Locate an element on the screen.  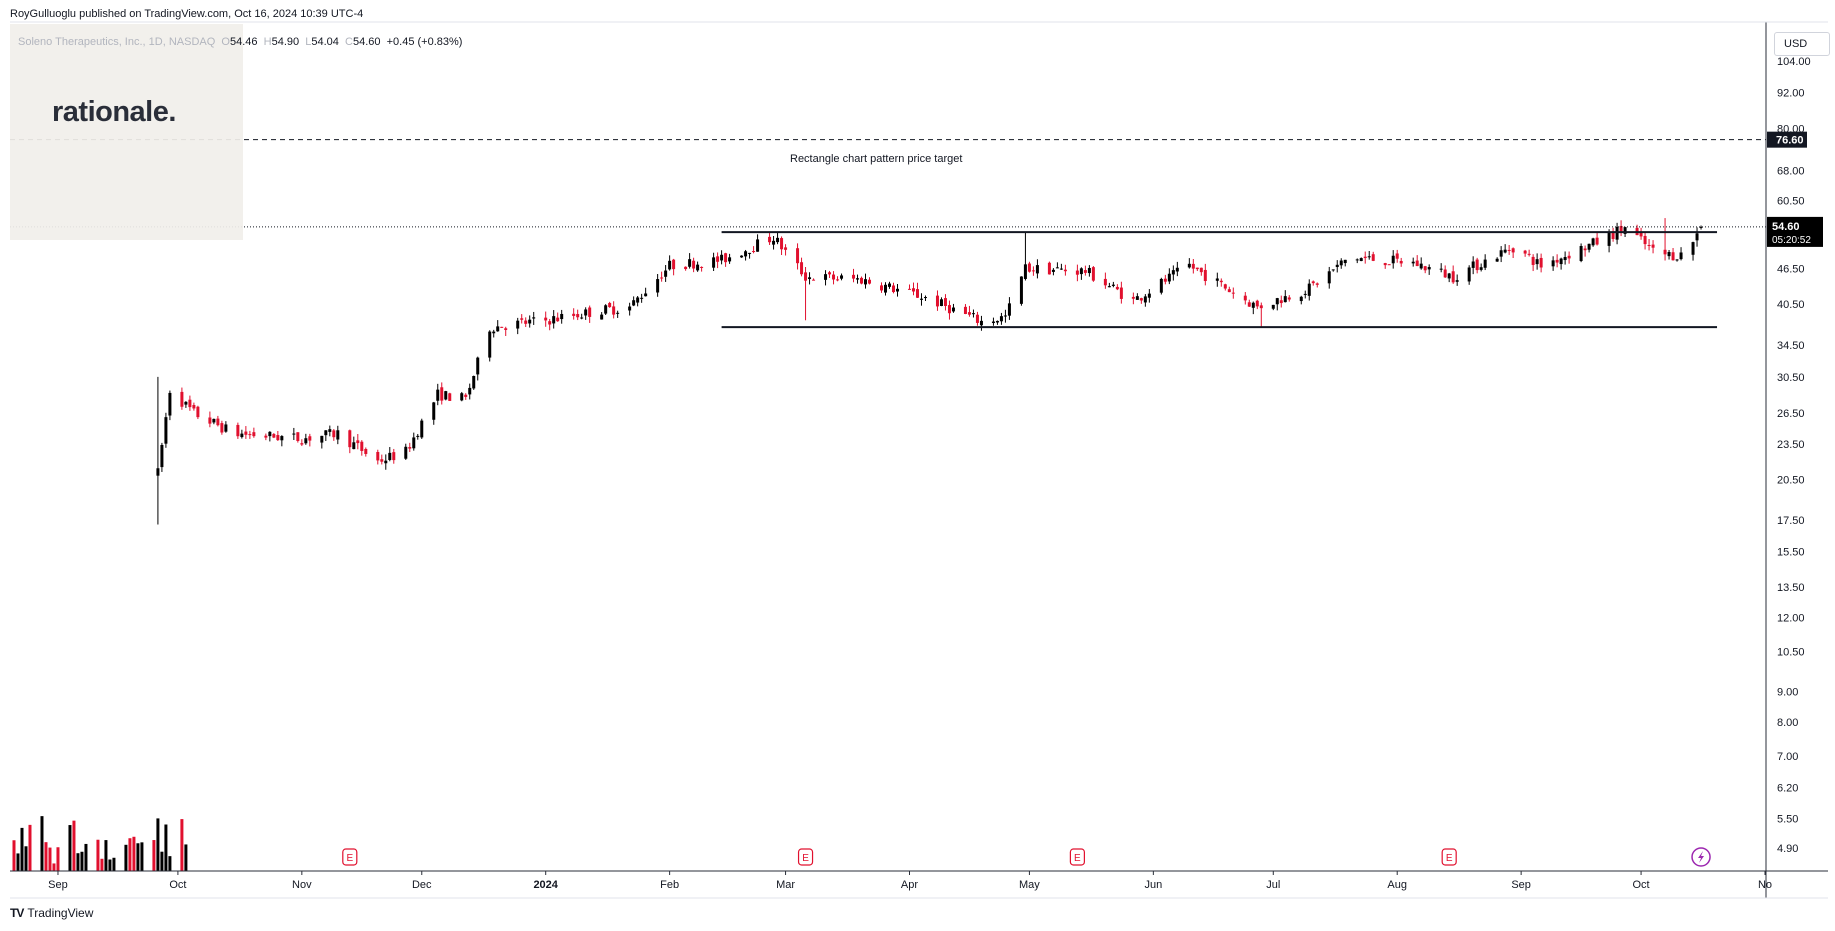
price-tick-label: 6.20 is located at coordinates (1787, 788).